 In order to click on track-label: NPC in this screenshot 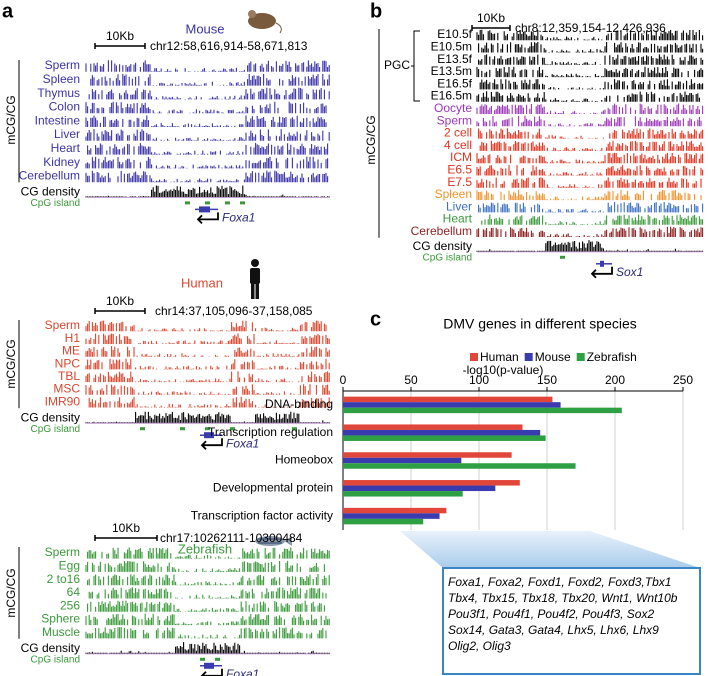, I will do `click(68, 363)`.